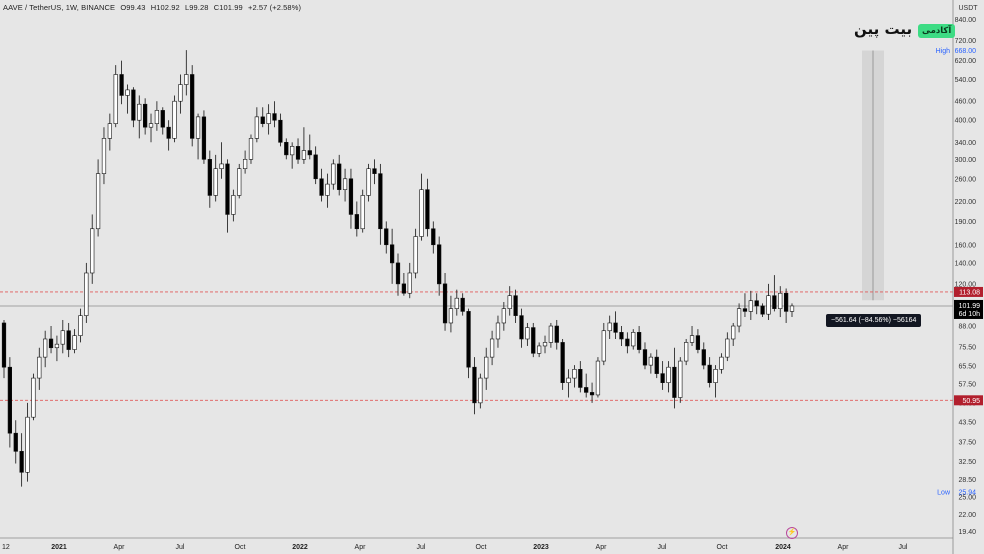 This screenshot has height=554, width=984. I want to click on lightning-icon: ⚡, so click(792, 533).